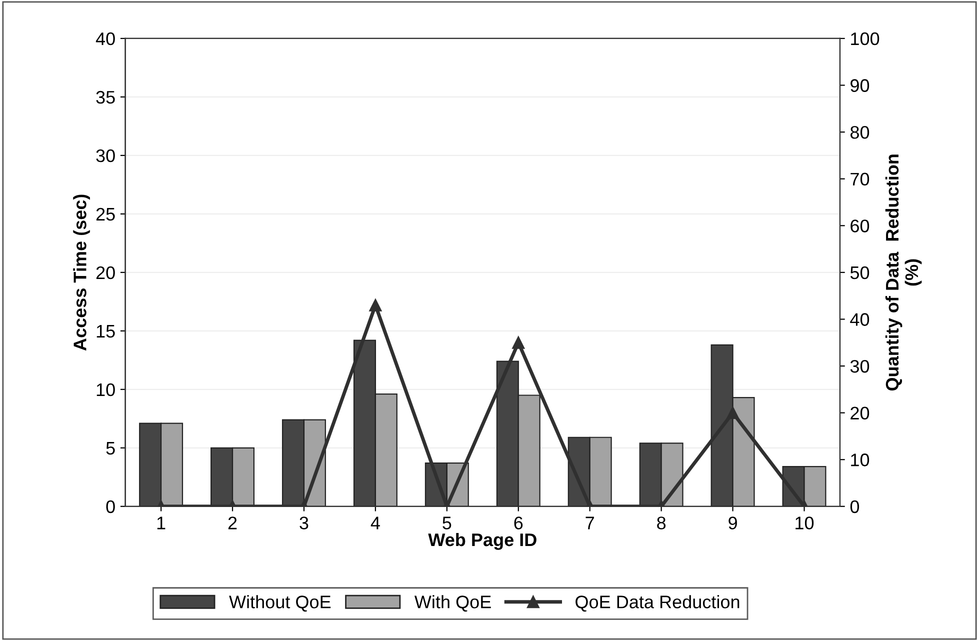 The image size is (979, 641). What do you see at coordinates (110, 507) in the screenshot?
I see `y-tick-label: 0` at bounding box center [110, 507].